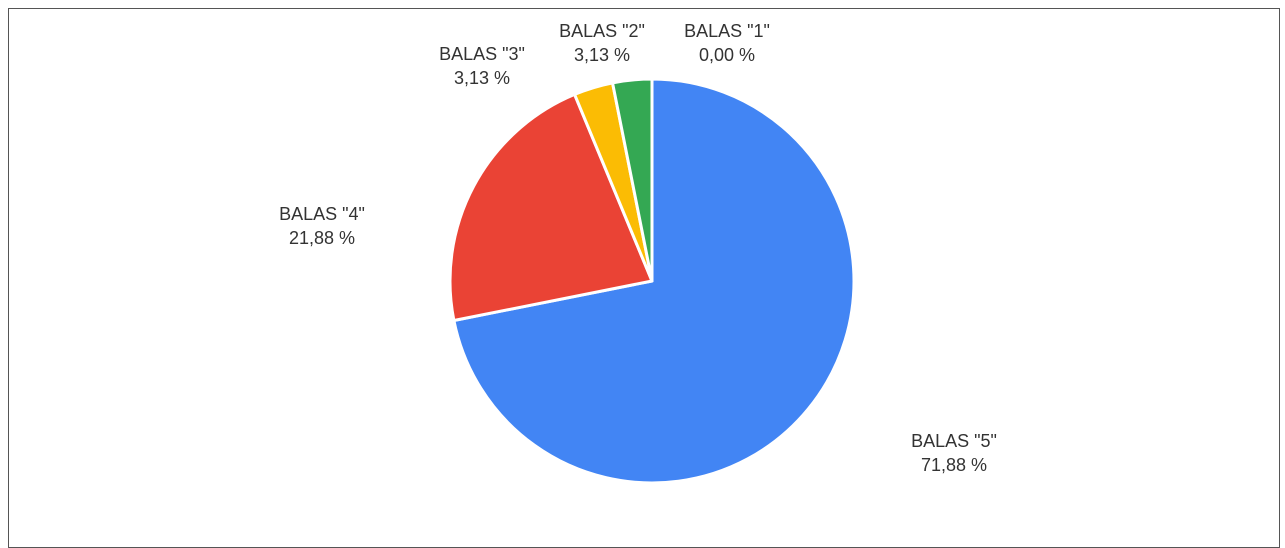 The image size is (1285, 548). I want to click on slice-label-name: BALAS "5", so click(954, 441).